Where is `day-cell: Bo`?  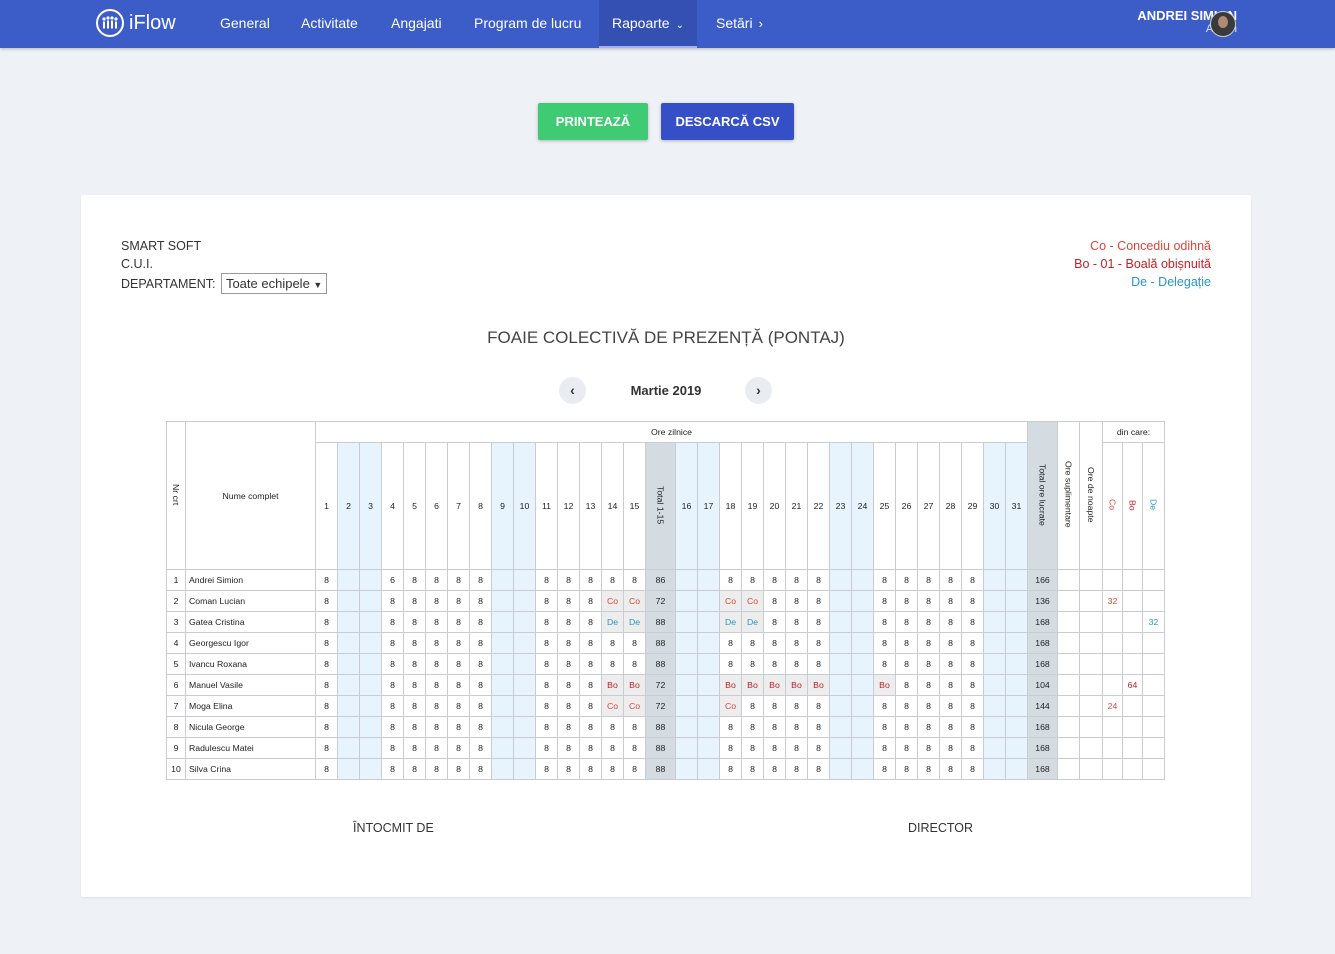
day-cell: Bo is located at coordinates (884, 685).